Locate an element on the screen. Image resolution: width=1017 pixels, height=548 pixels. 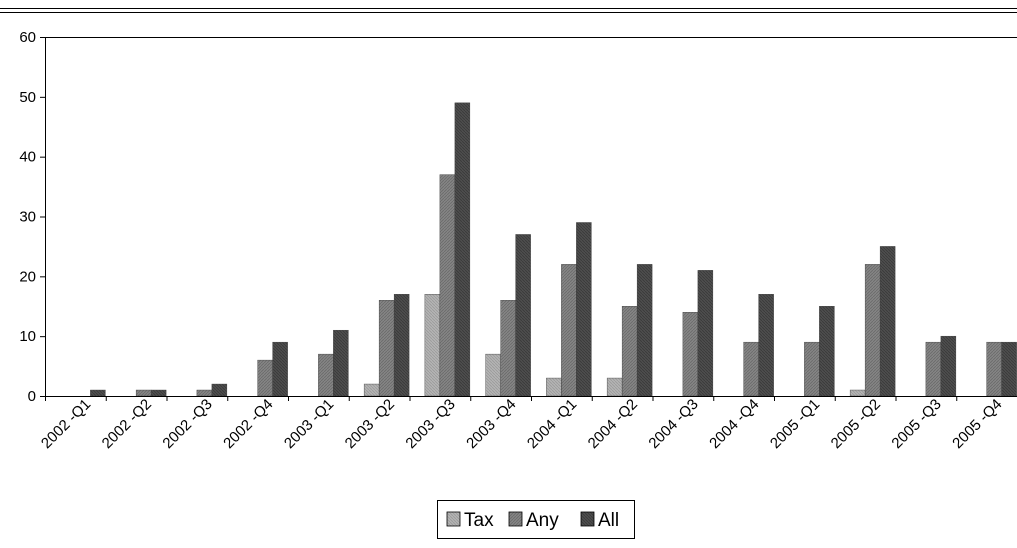
x-tick-label: 2004 -Q3 is located at coordinates (673, 424).